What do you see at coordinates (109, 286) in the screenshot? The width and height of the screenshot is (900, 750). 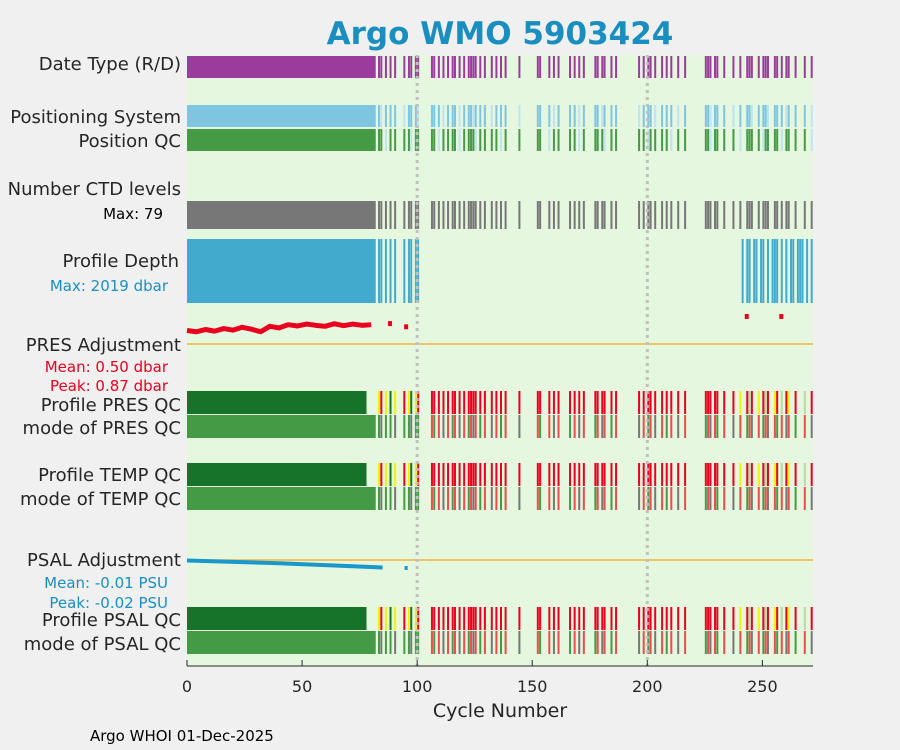 I see `profile-depth-max: Max: 2019 dbar` at bounding box center [109, 286].